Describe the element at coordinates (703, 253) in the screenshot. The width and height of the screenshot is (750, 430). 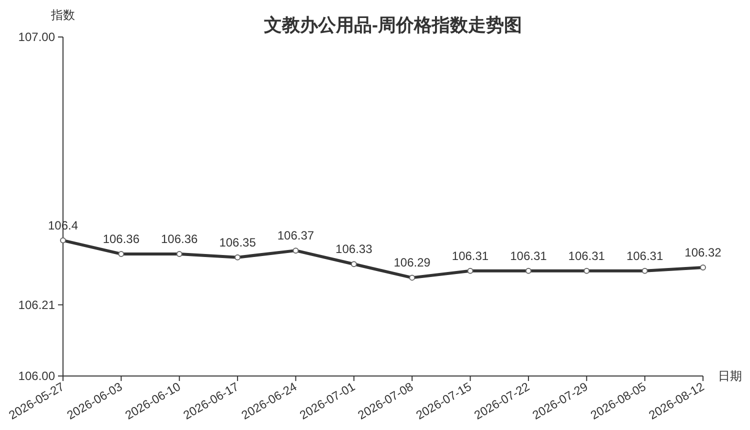
I see `data-label: 106.32` at that location.